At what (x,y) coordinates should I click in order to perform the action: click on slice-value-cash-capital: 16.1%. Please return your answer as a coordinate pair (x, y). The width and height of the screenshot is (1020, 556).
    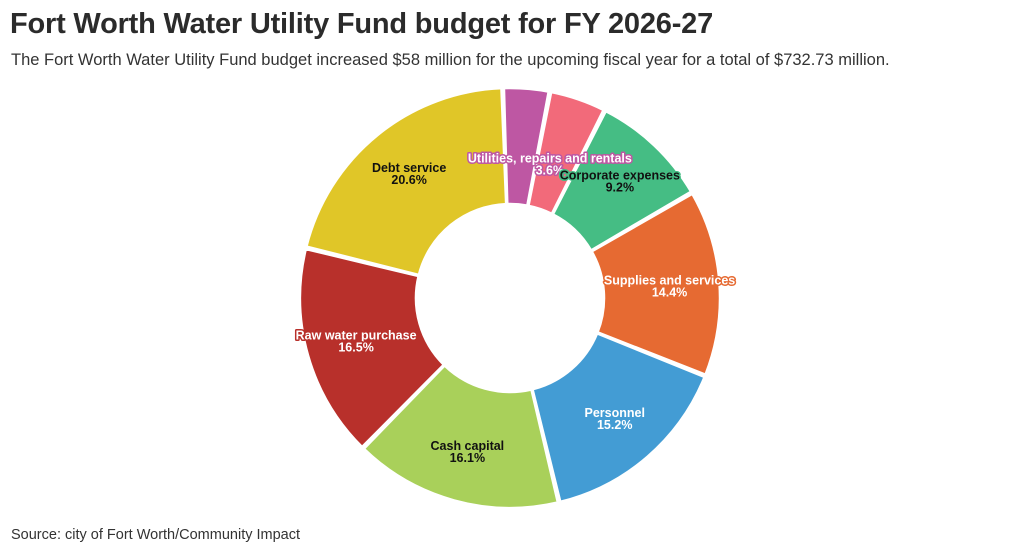
    Looking at the image, I should click on (467, 458).